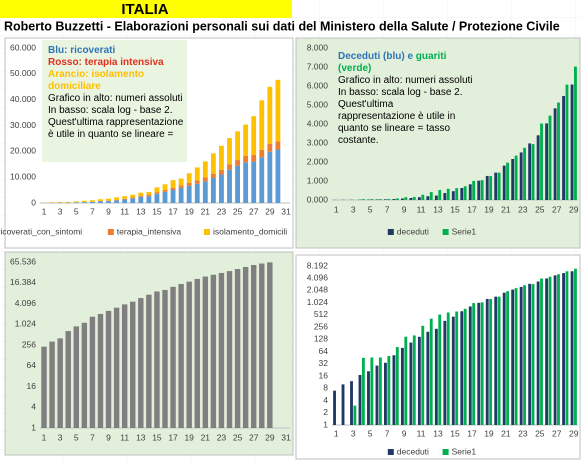 The height and width of the screenshot is (460, 581). Describe the element at coordinates (324, 363) in the screenshot. I see `y-tick-label: 32` at that location.